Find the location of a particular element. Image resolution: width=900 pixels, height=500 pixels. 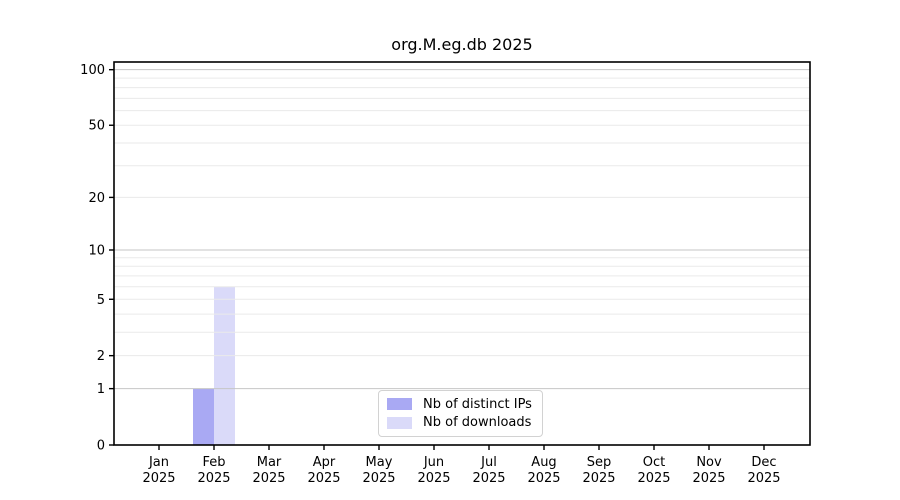

bar-distinct-ips-feb is located at coordinates (203, 416).